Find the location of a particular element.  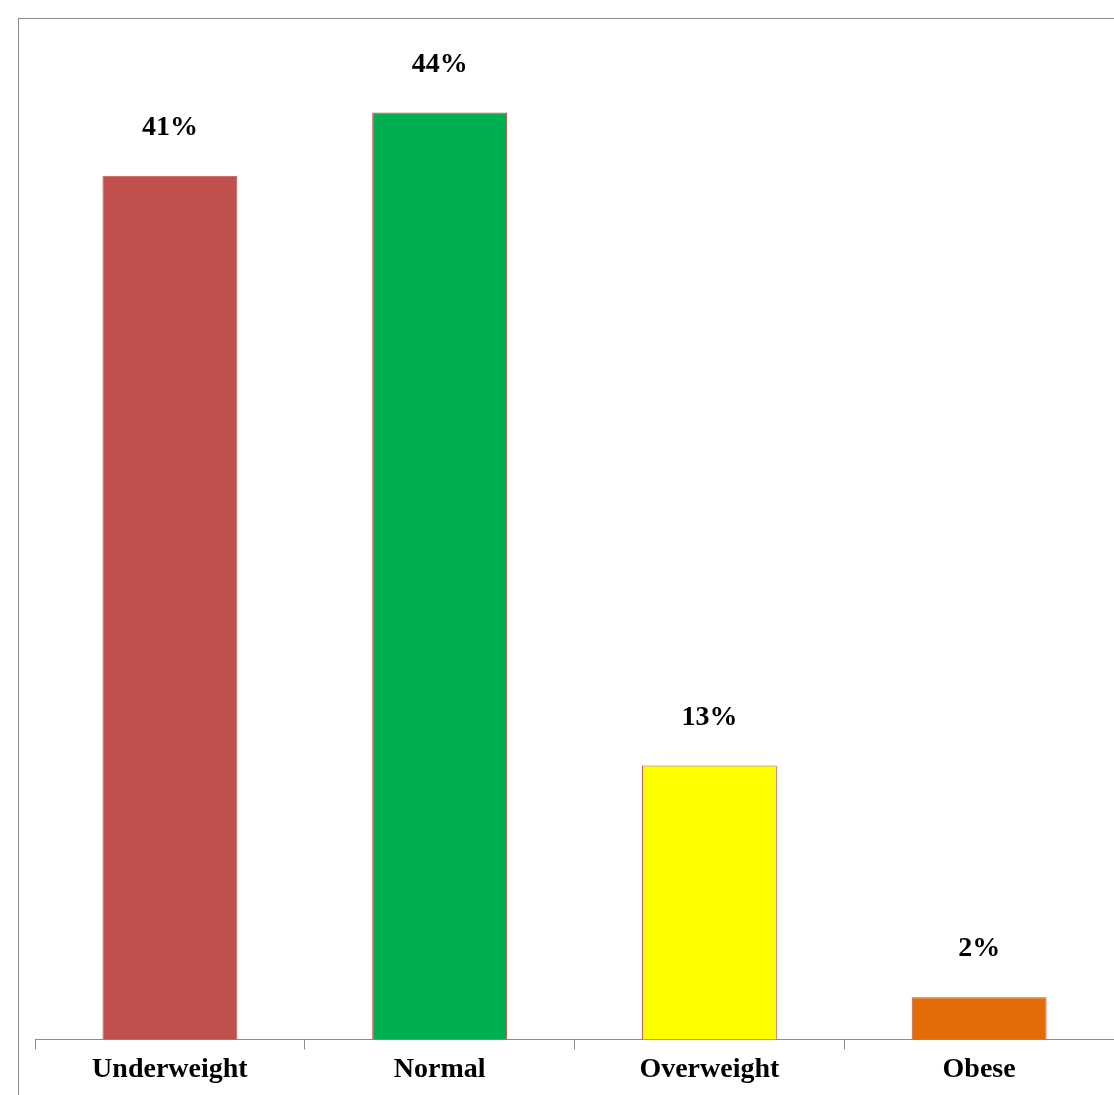

x-tick-label: Underweight is located at coordinates (170, 1068).